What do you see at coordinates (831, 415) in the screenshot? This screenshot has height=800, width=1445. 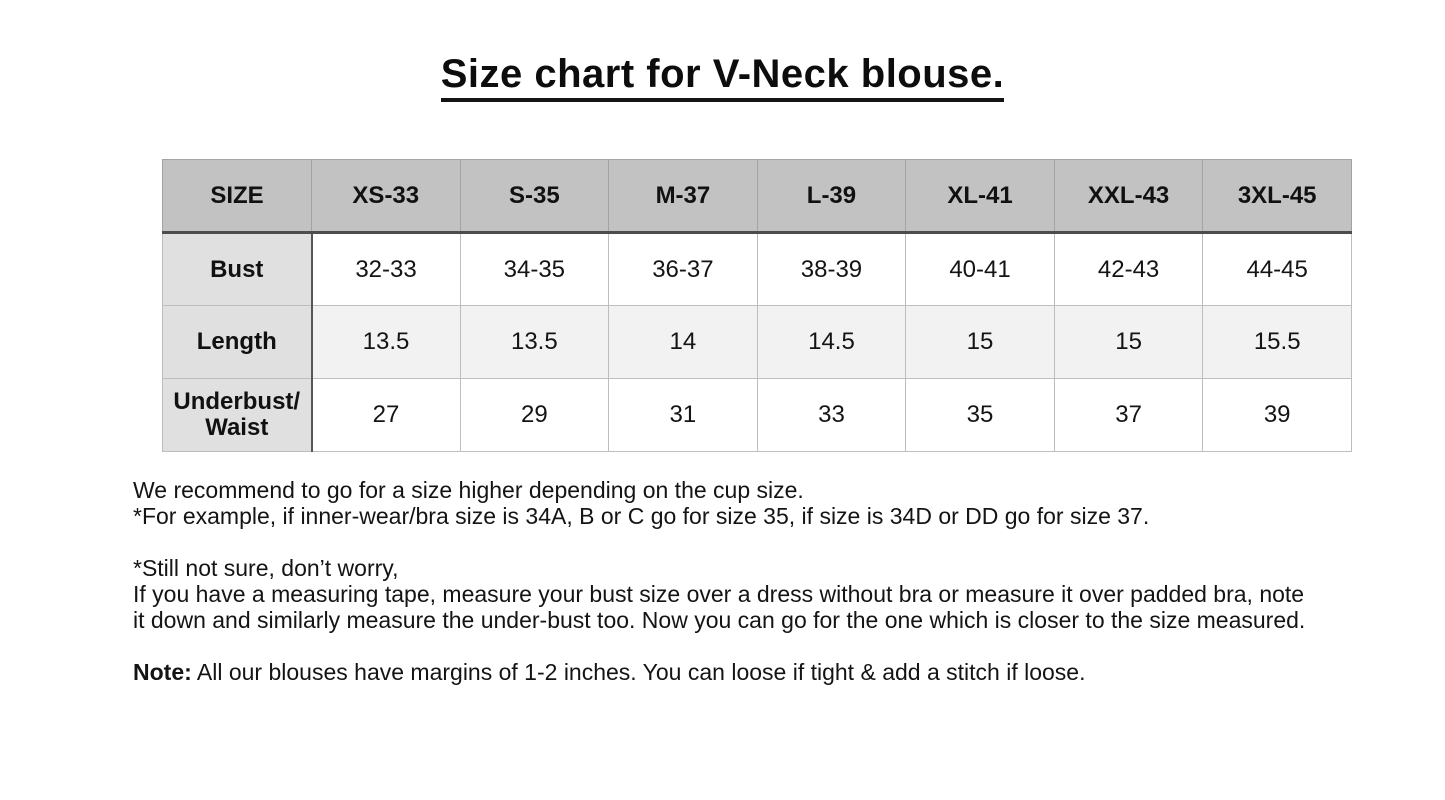 I see `table-cell: 33` at bounding box center [831, 415].